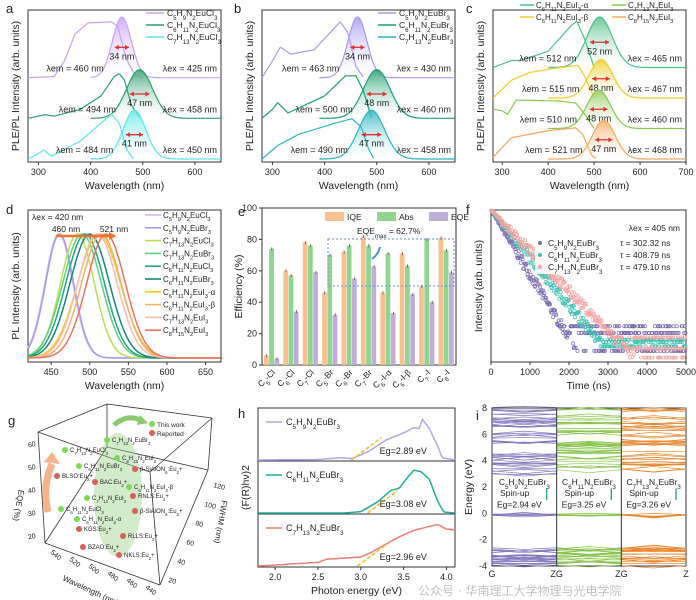 The width and height of the screenshot is (696, 600). Describe the element at coordinates (432, 333) in the screenshot. I see `bar-EQE-C7-I` at that location.